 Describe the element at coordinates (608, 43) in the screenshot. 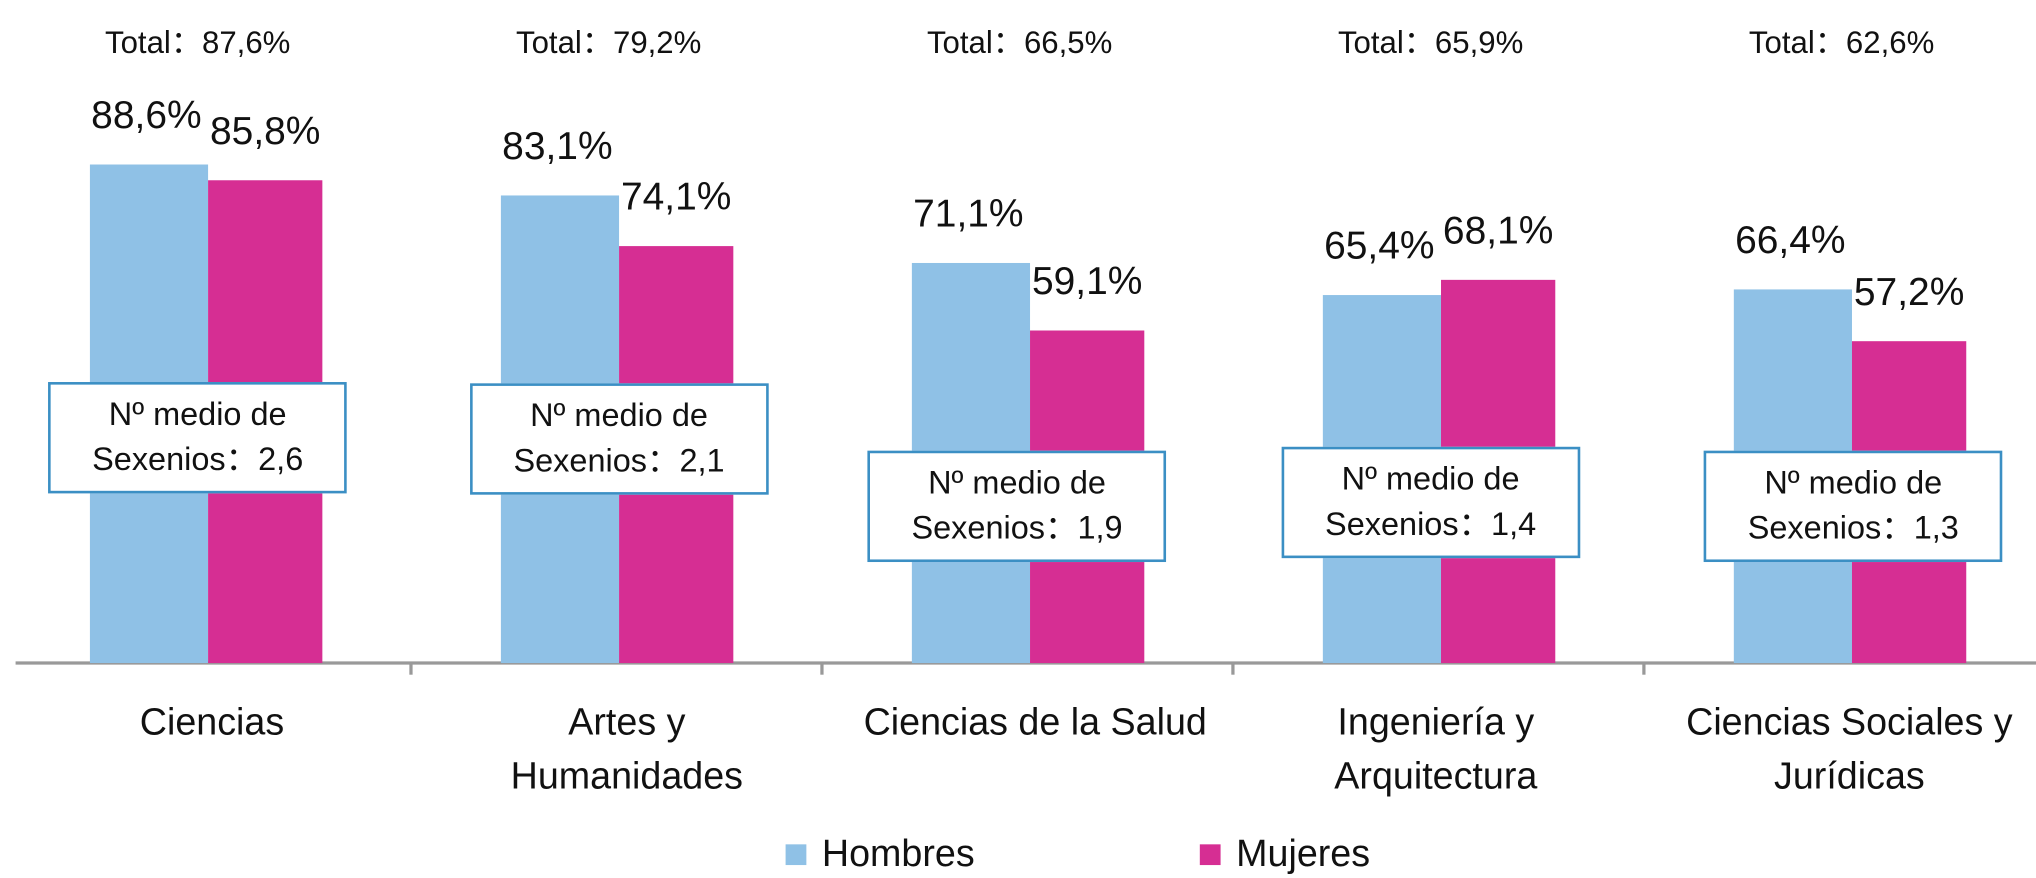

I see `total-label: Total：79,2%` at that location.